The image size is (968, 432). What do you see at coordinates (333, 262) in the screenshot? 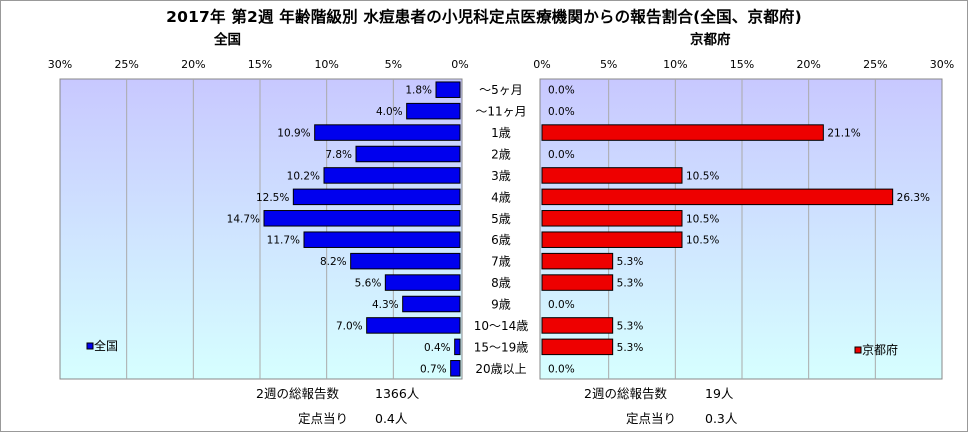
I see `left-data-label: 8.2%` at bounding box center [333, 262].